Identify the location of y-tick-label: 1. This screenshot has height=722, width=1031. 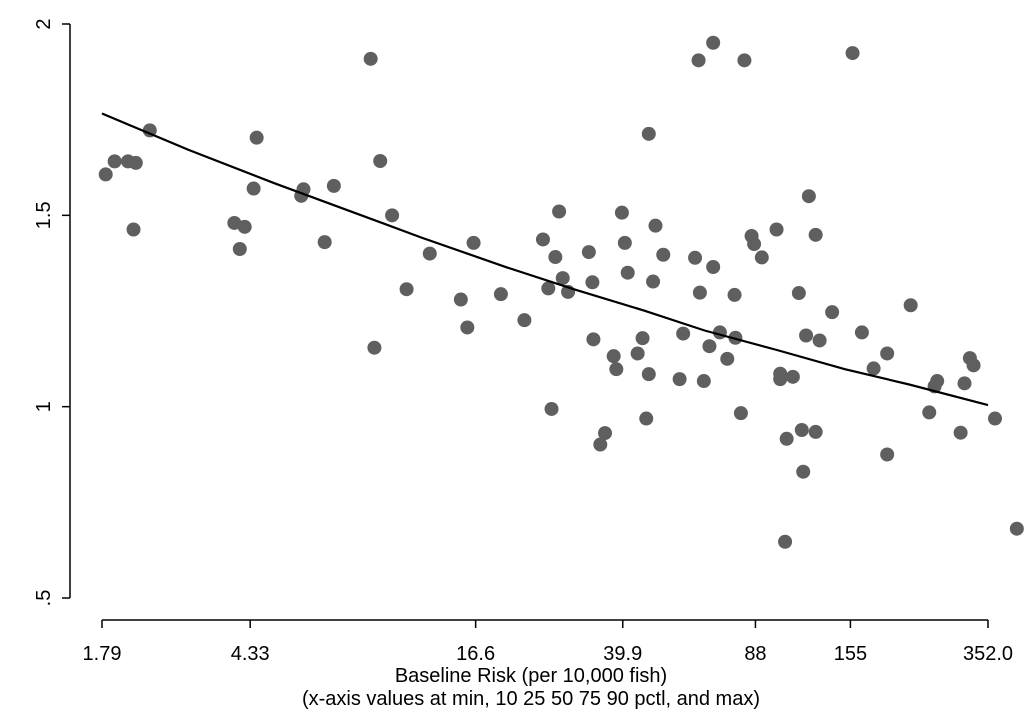
(44, 406).